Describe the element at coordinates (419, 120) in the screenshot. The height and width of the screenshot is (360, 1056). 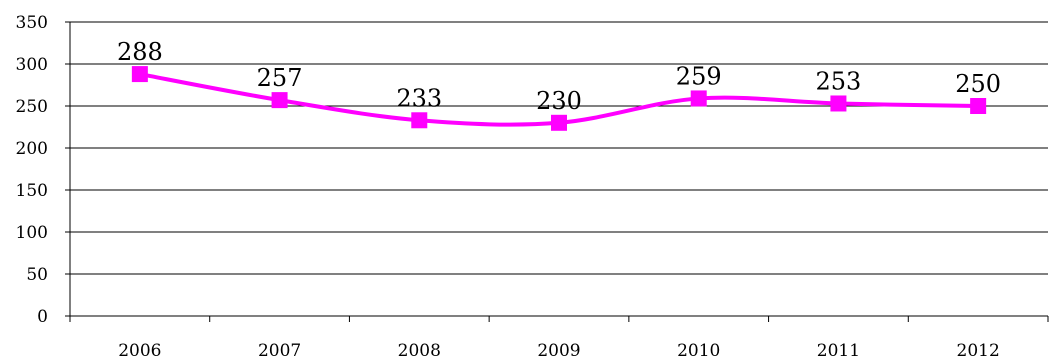
I see `data-point-2008` at that location.